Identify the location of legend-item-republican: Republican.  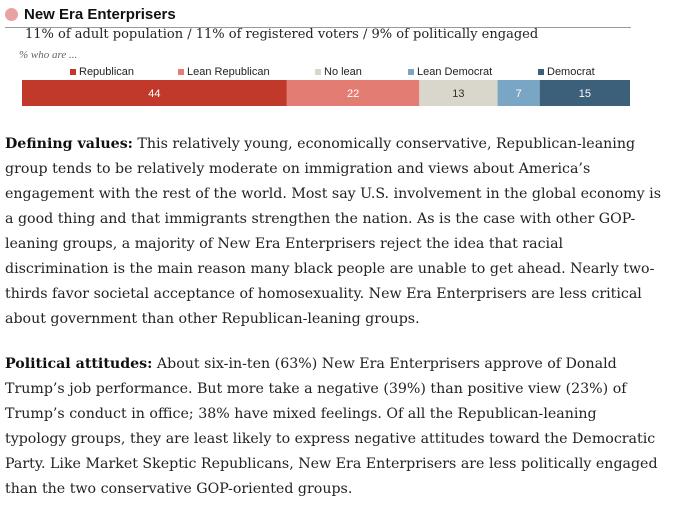
(102, 72).